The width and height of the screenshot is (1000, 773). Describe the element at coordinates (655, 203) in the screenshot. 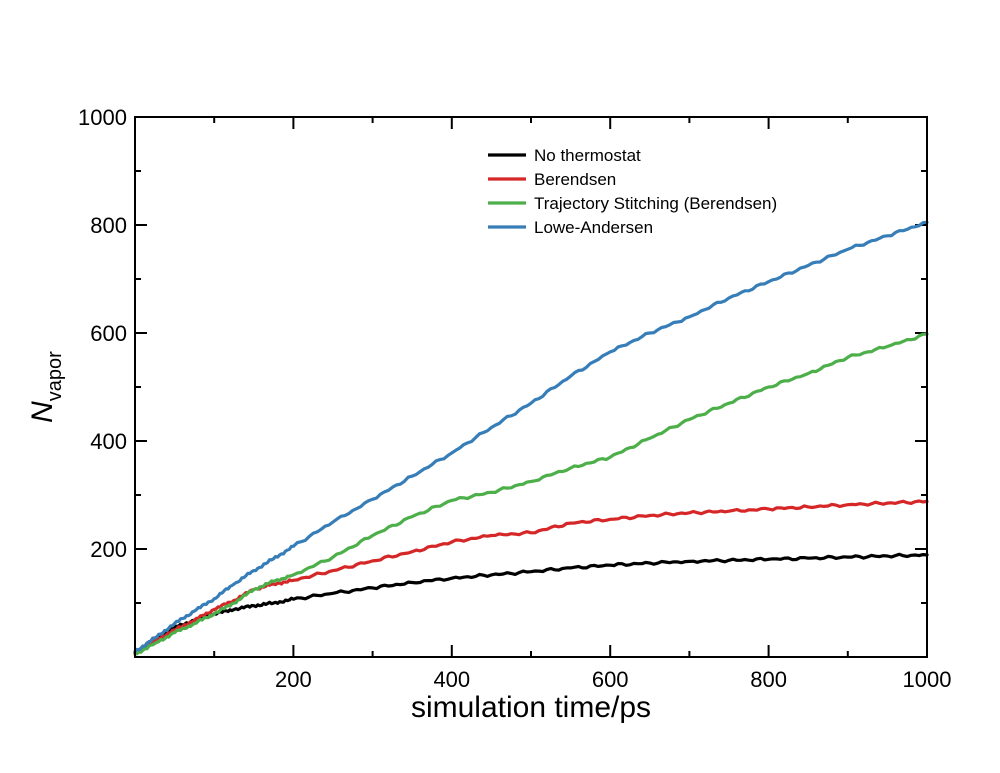

I see `legend-label: Trajectory Stitching (Berendsen)` at that location.